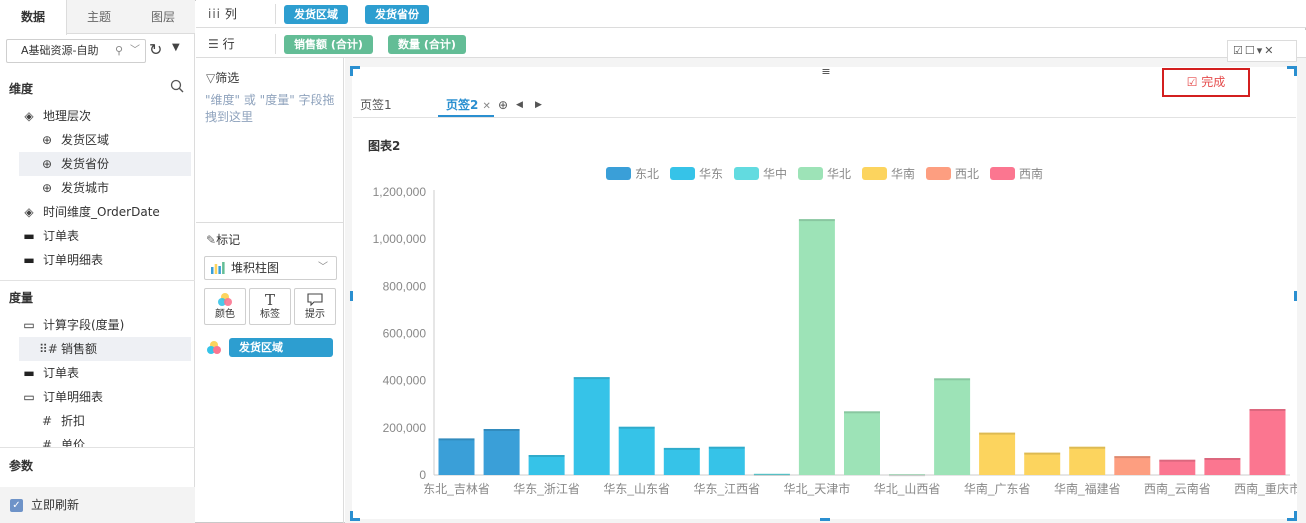 Image resolution: width=1306 pixels, height=523 pixels. What do you see at coordinates (315, 306) in the screenshot?
I see `mark-tooltip-button: 提示` at bounding box center [315, 306].